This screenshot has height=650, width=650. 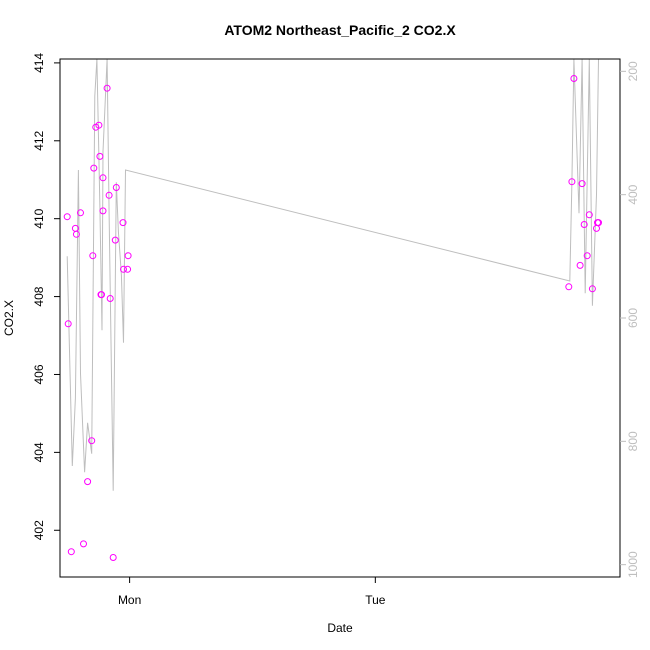 I want to click on y-tick-label: 402, so click(x=39, y=530).